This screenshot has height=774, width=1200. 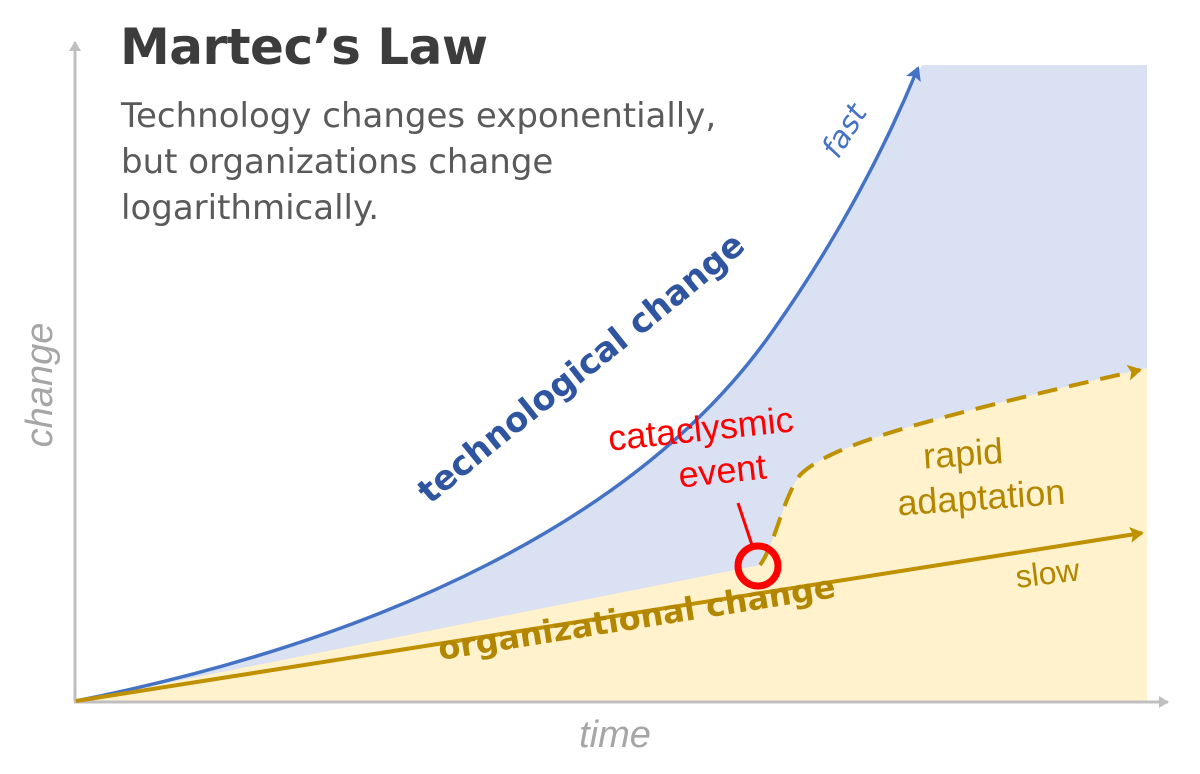 What do you see at coordinates (845, 130) in the screenshot?
I see `fast-label: fast` at bounding box center [845, 130].